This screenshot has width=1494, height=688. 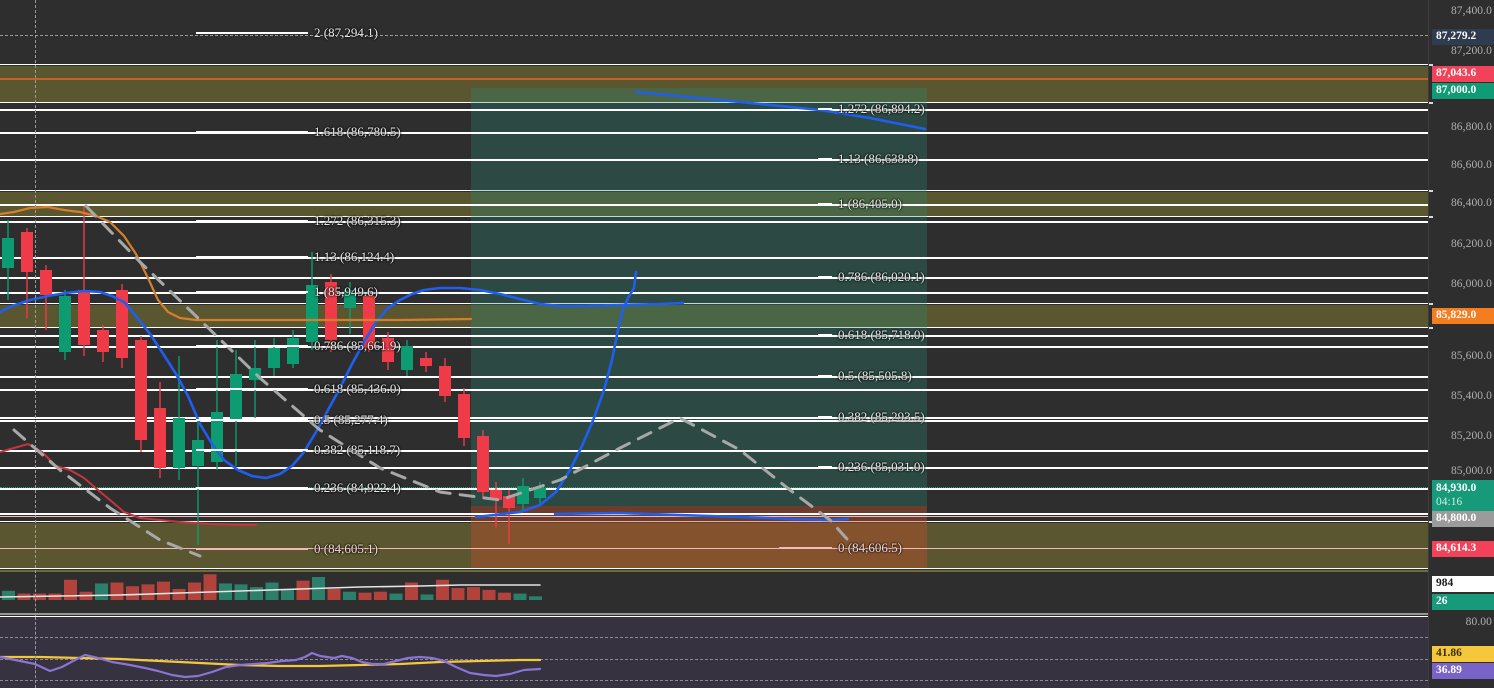 What do you see at coordinates (1463, 74) in the screenshot?
I see `upper-band-price-badge: 87,043.6` at bounding box center [1463, 74].